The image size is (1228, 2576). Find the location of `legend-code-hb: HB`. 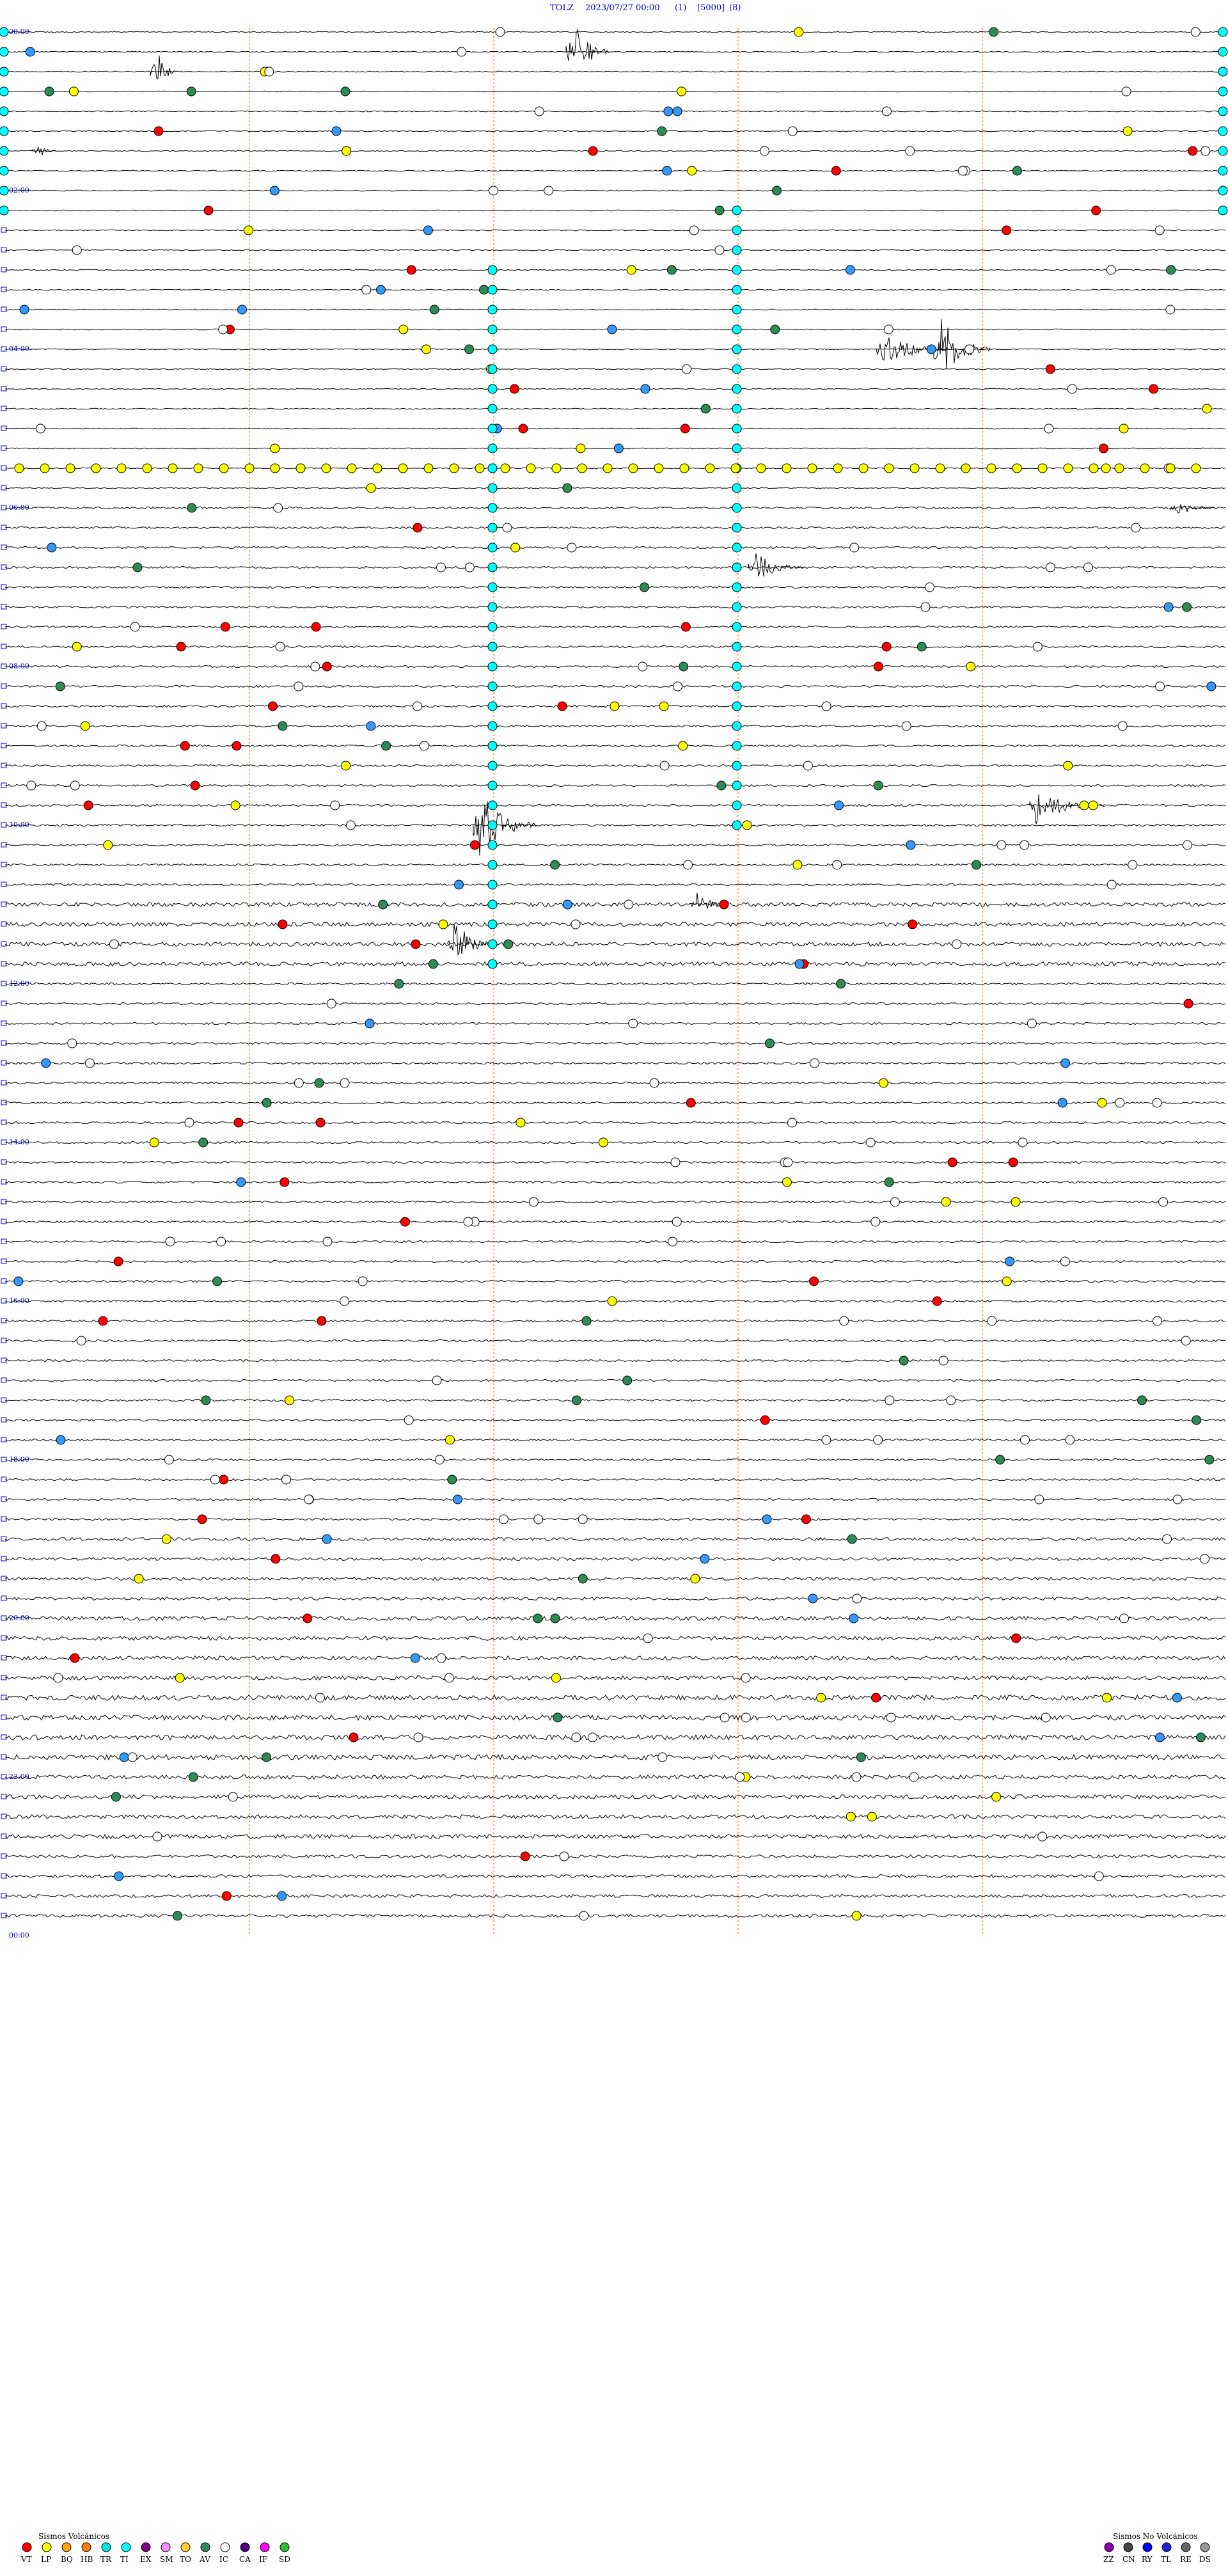

legend-code-hb: HB is located at coordinates (87, 2559).